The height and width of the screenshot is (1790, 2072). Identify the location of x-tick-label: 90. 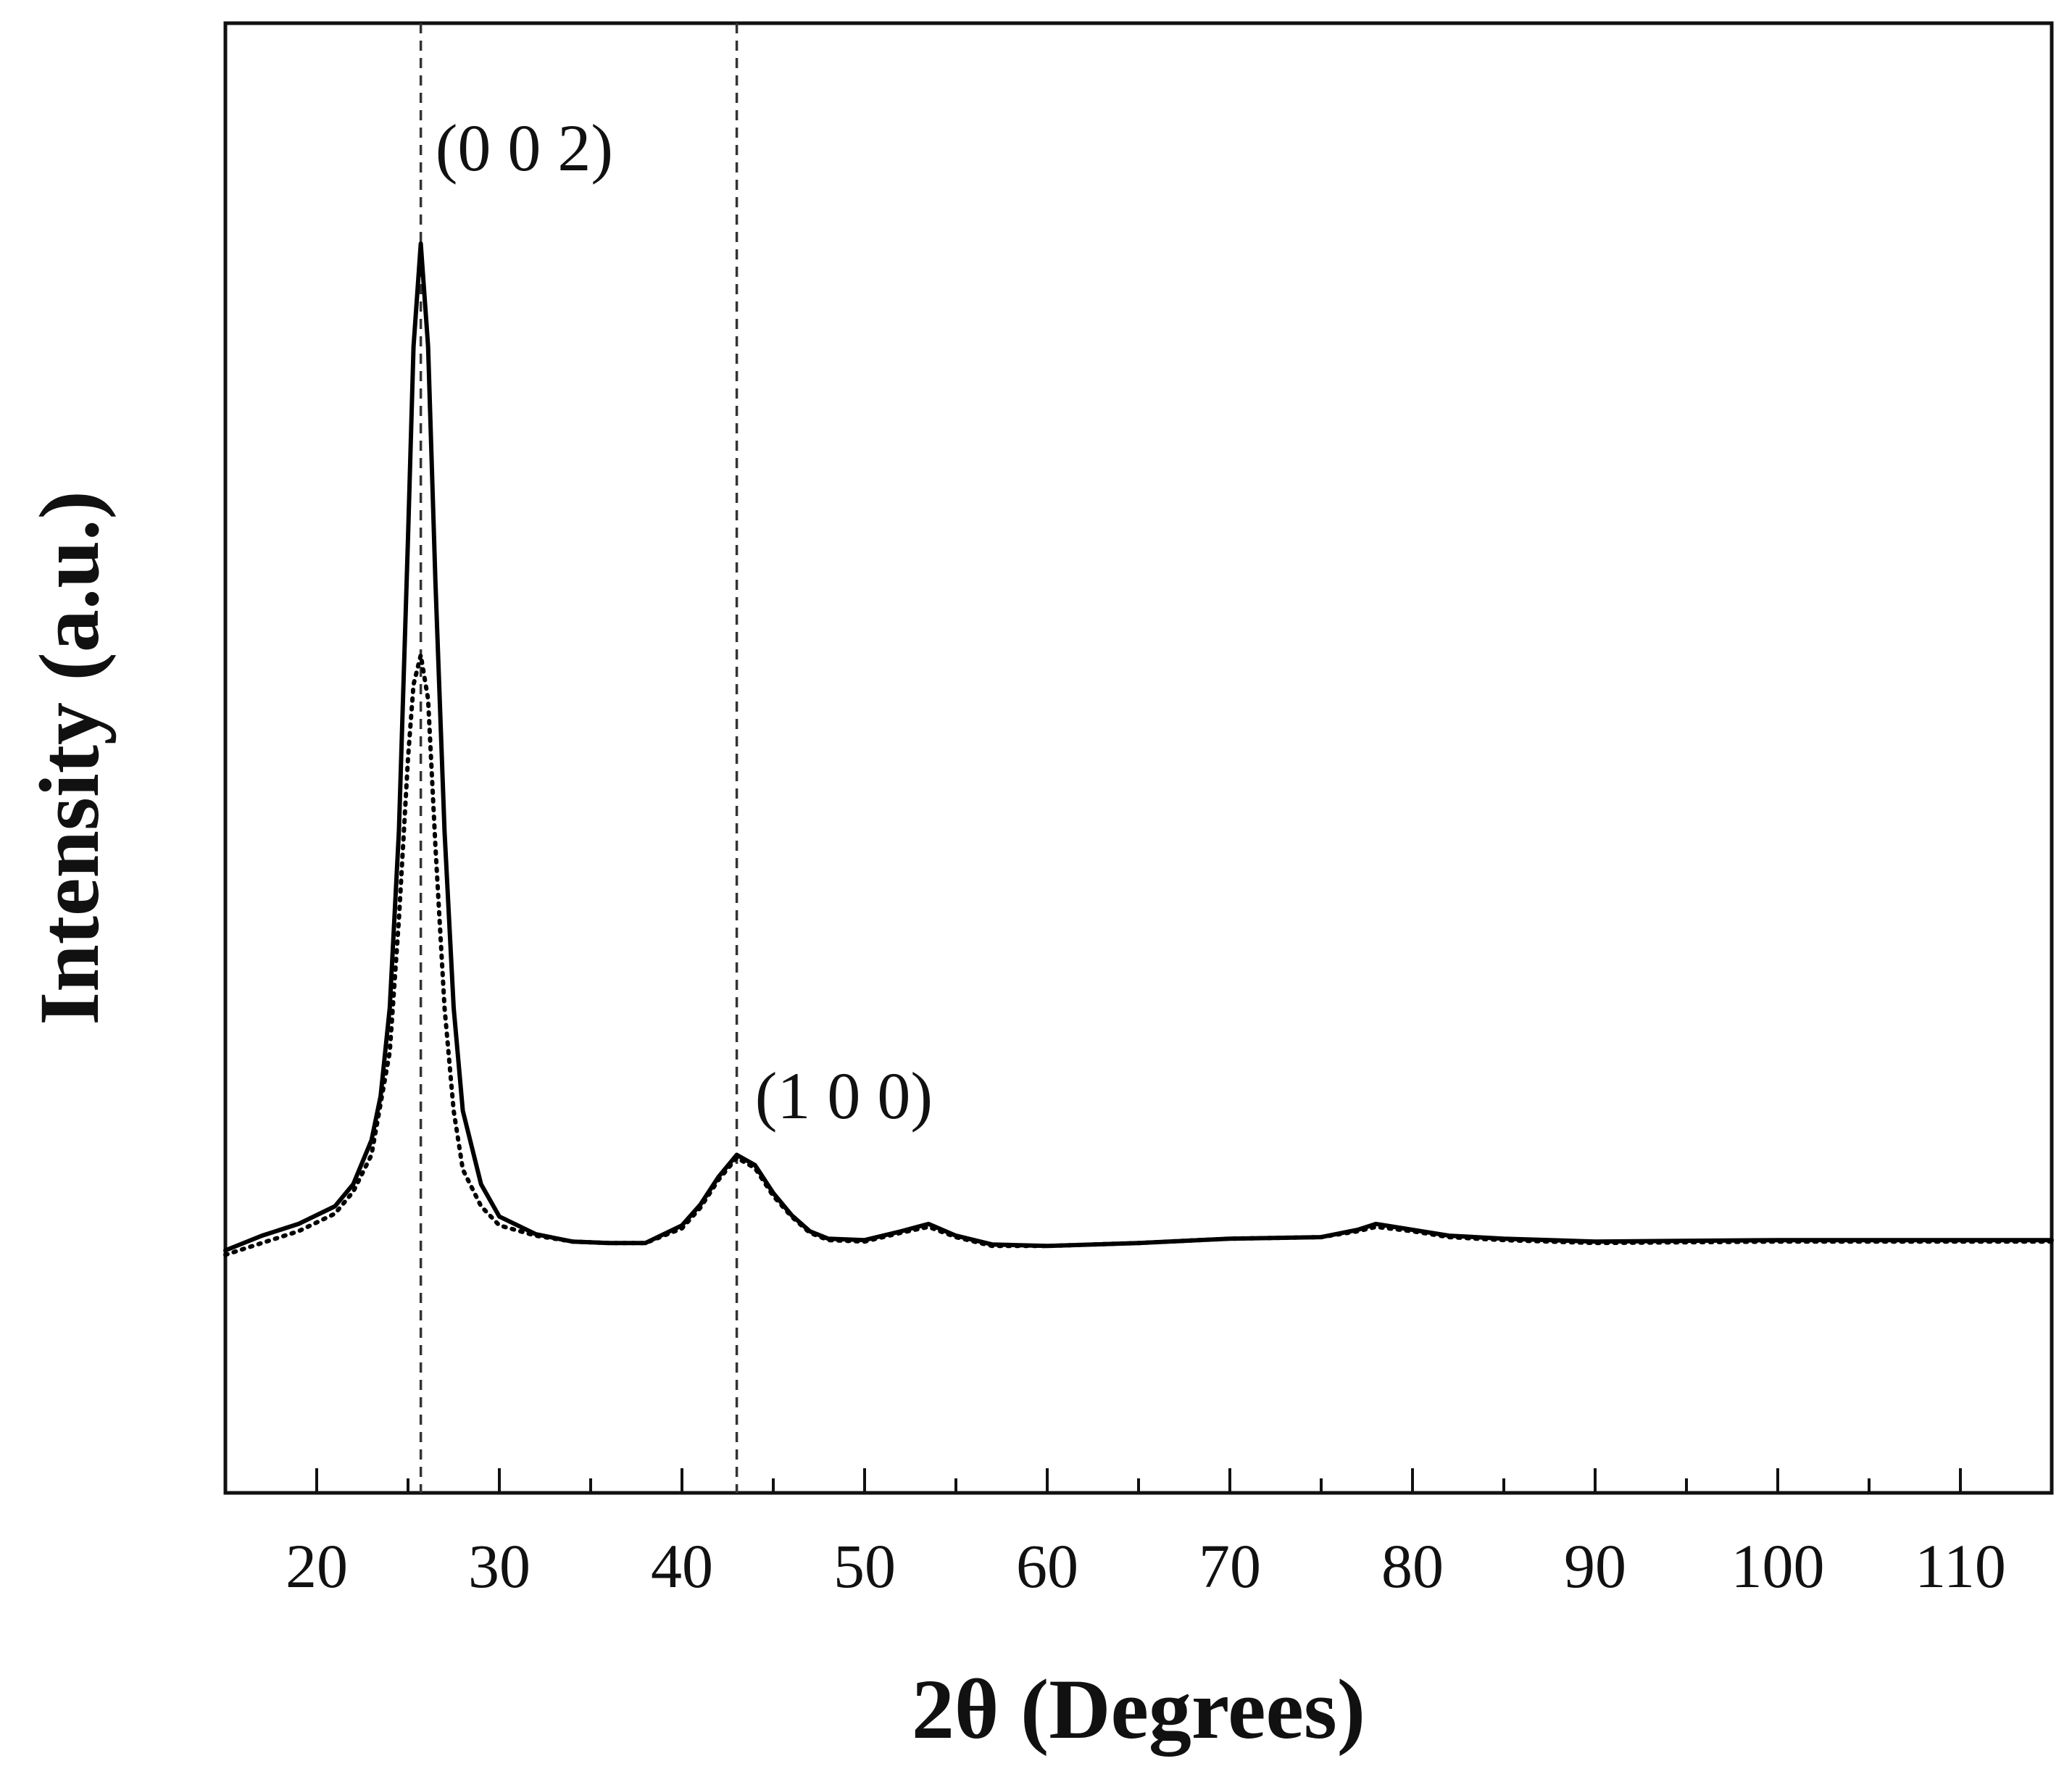
(1595, 1566).